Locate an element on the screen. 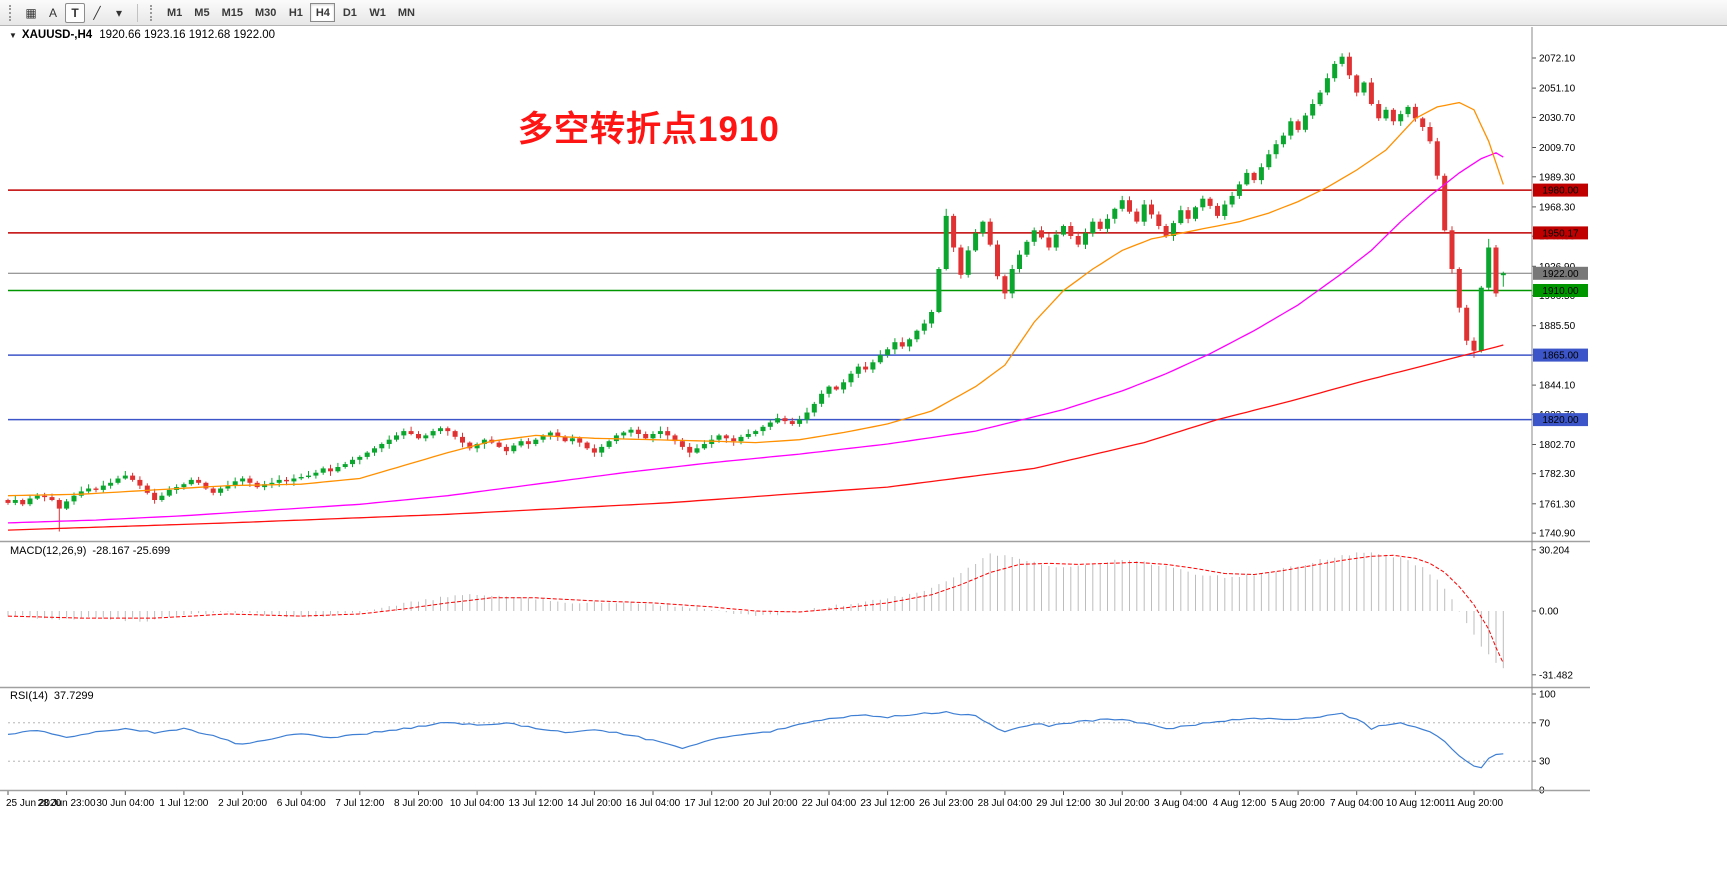  annotation-a-icon: A is located at coordinates (52, 12).